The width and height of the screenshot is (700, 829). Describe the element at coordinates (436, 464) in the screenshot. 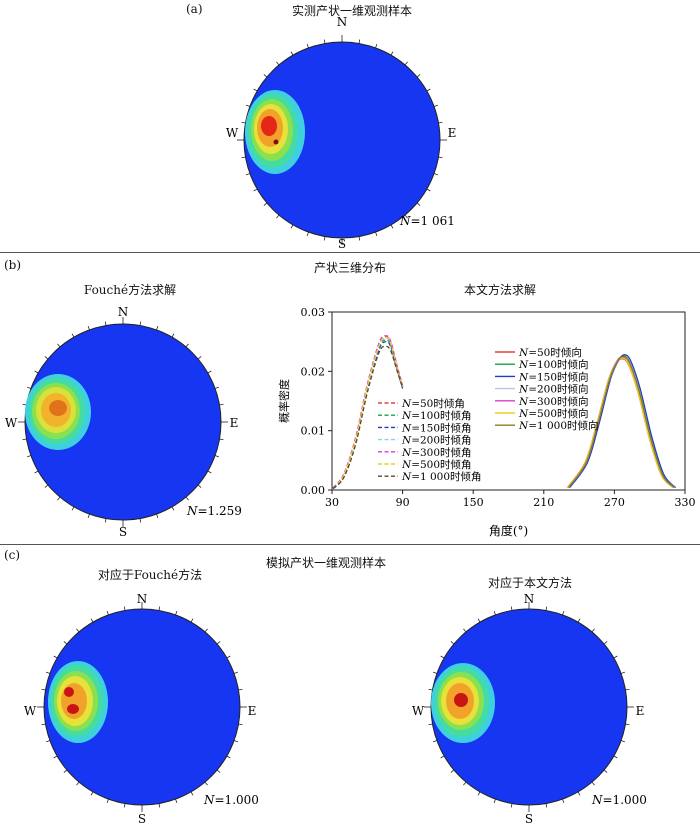

I see `legend-label: N=500时倾角` at that location.